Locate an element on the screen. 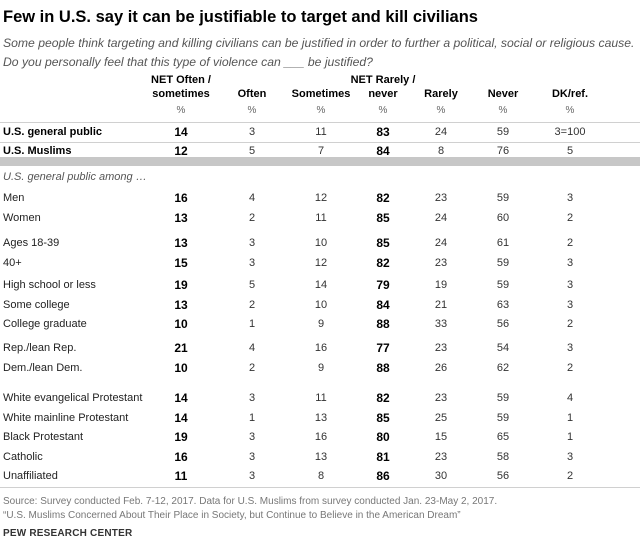 This screenshot has width=640, height=554. table-row: White evangelical Protestant 14 3 11 82 23 59 4 is located at coordinates (320, 398).